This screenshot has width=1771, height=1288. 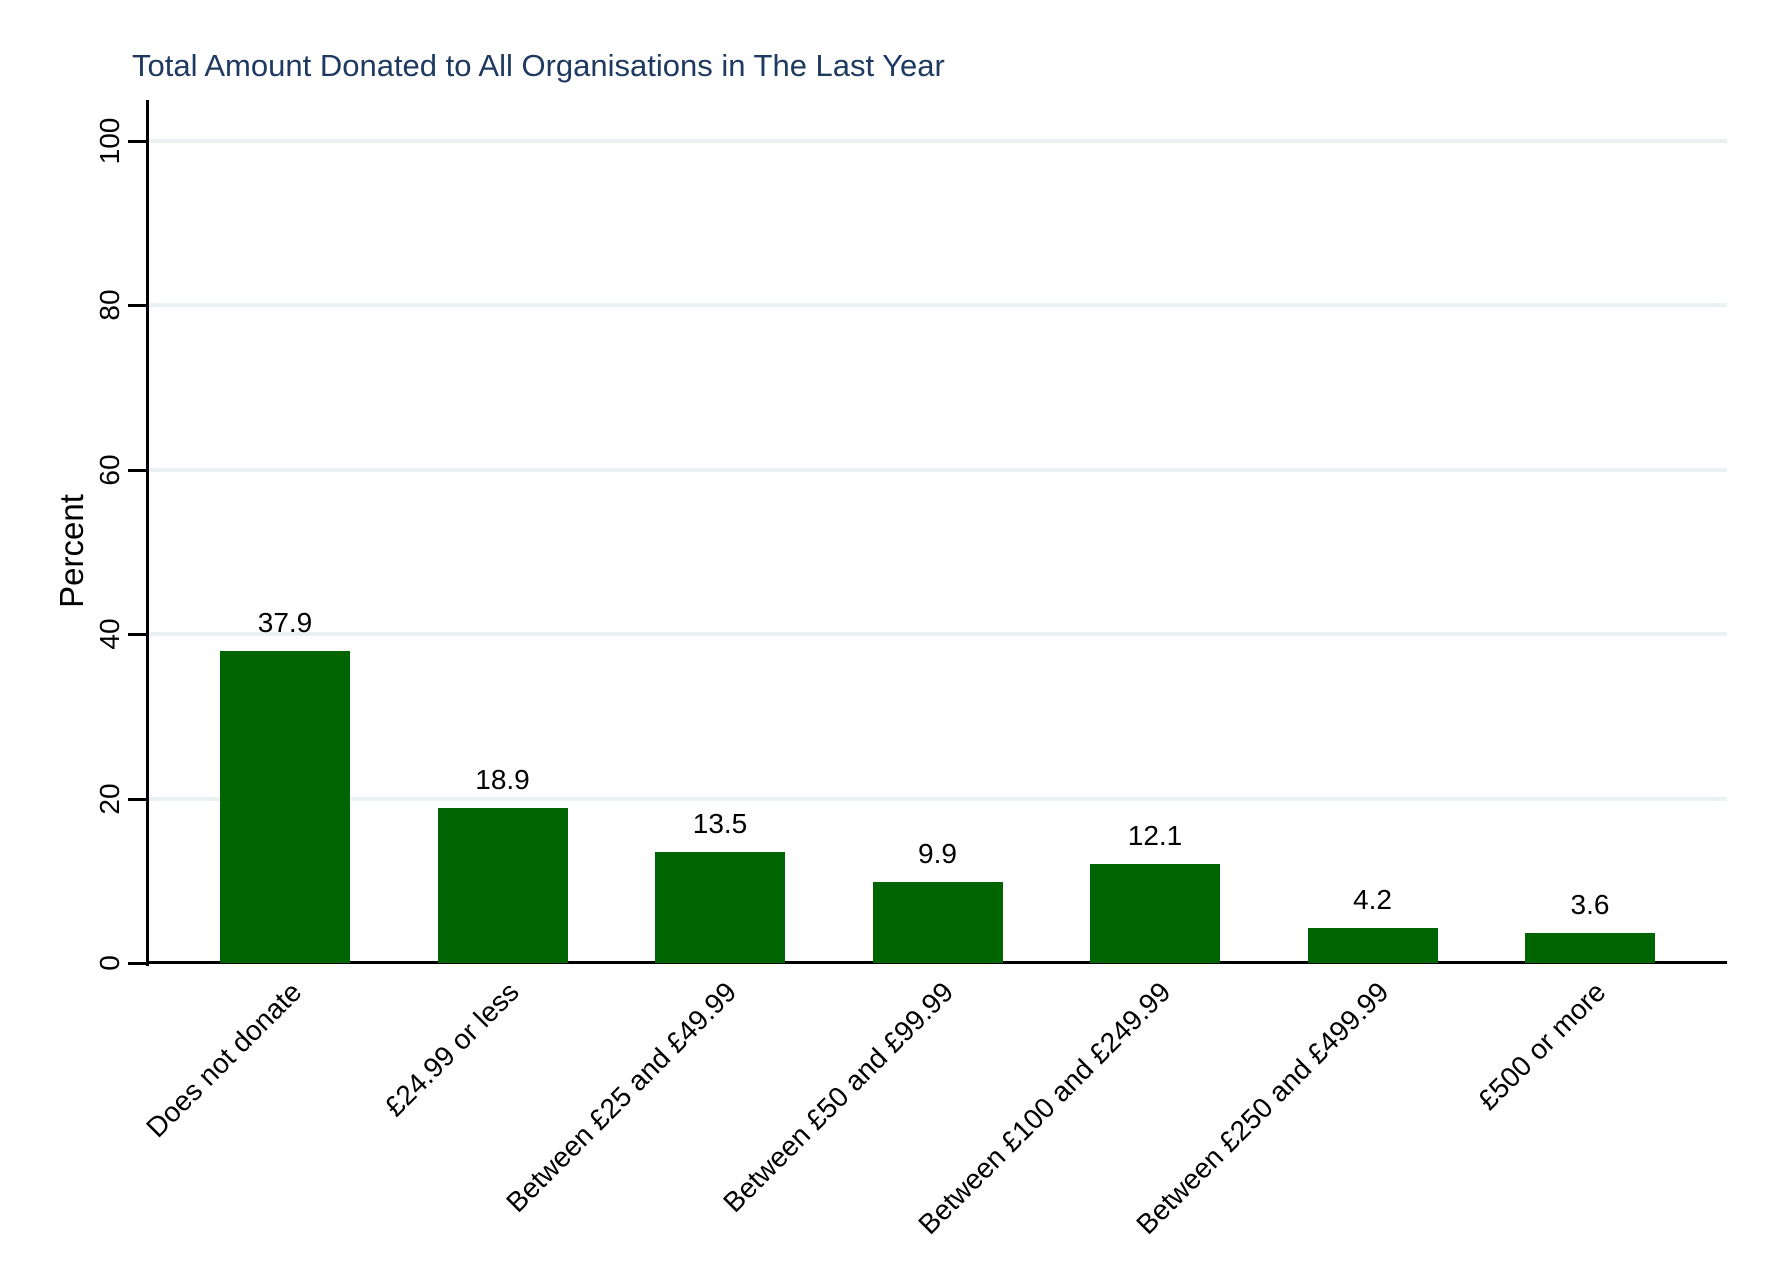 I want to click on x-category-label: £500 or more, so click(x=1542, y=1046).